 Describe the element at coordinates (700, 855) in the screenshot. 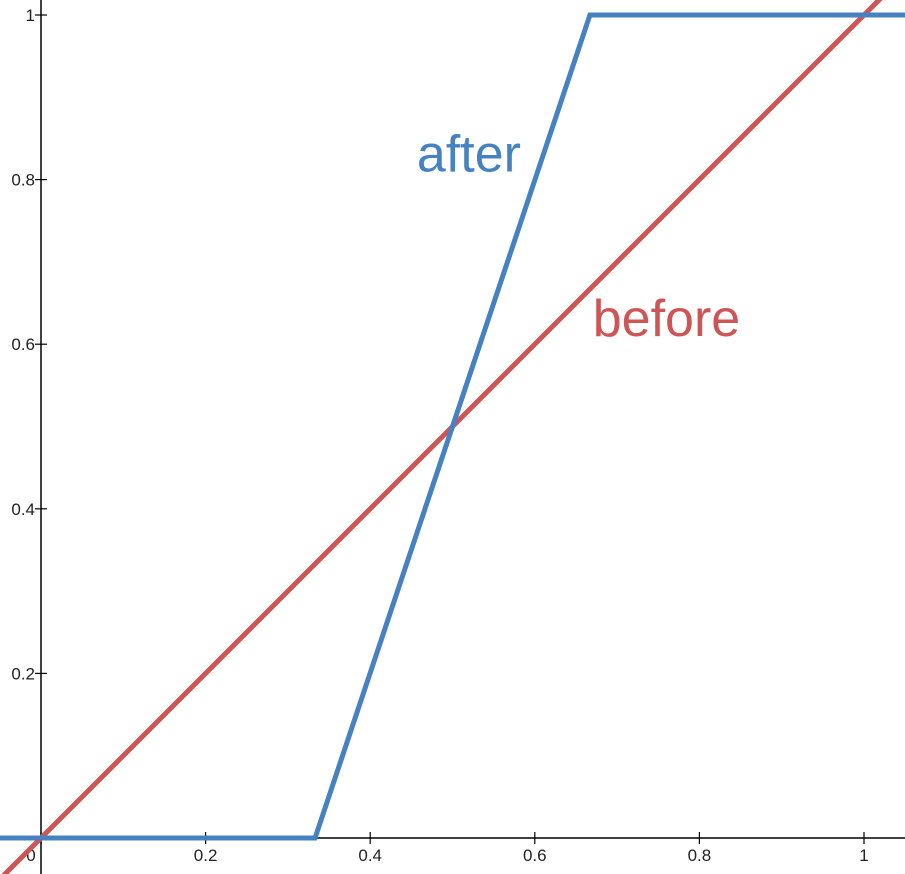

I see `x-tick-label: 0.8` at that location.